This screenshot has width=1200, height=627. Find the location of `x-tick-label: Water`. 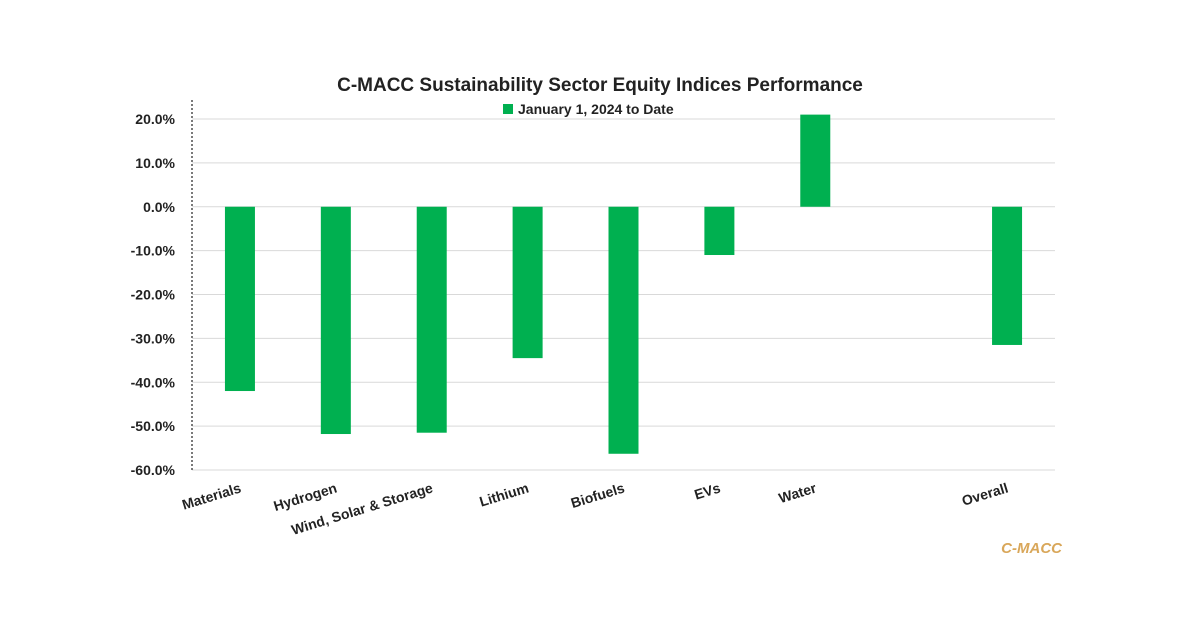

x-tick-label: Water is located at coordinates (798, 492).